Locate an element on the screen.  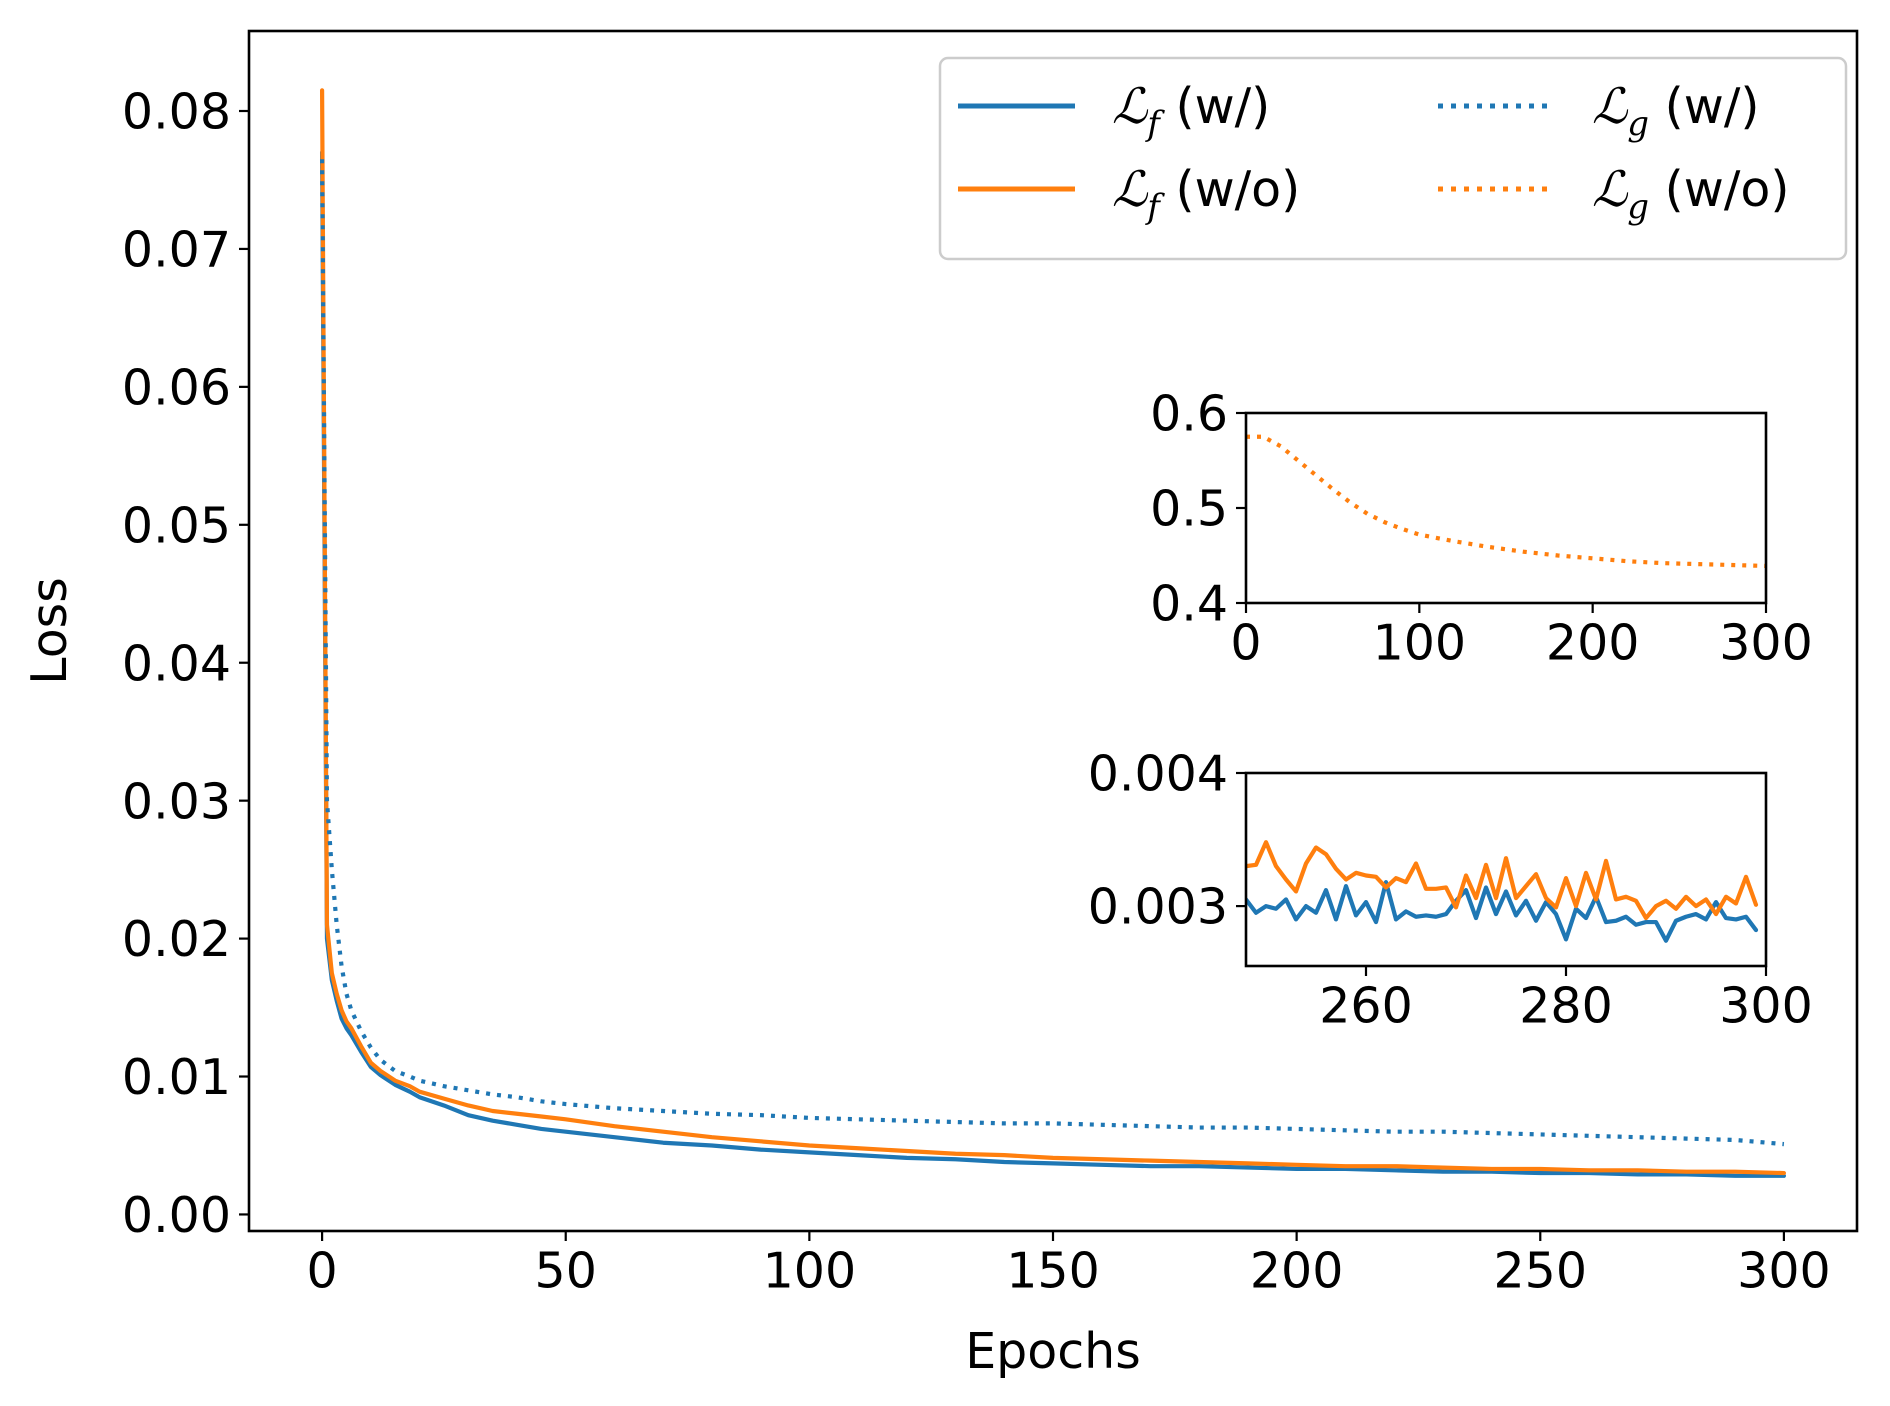
legend-sub-lg-w: g is located at coordinates (1638, 124).